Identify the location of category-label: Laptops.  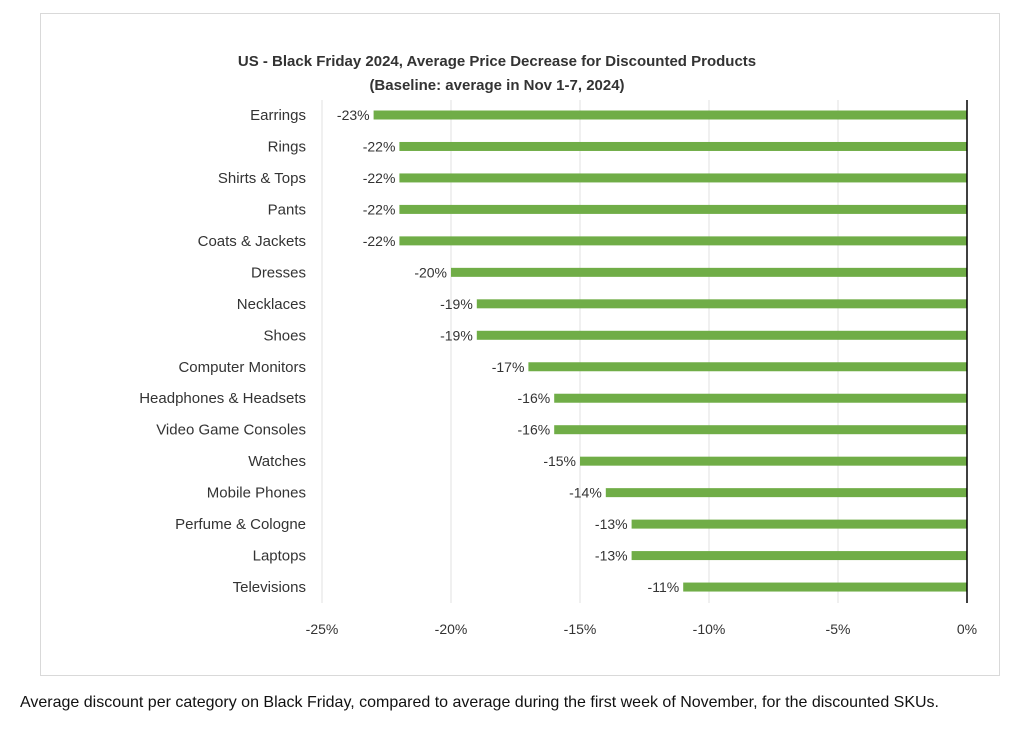
(279, 556).